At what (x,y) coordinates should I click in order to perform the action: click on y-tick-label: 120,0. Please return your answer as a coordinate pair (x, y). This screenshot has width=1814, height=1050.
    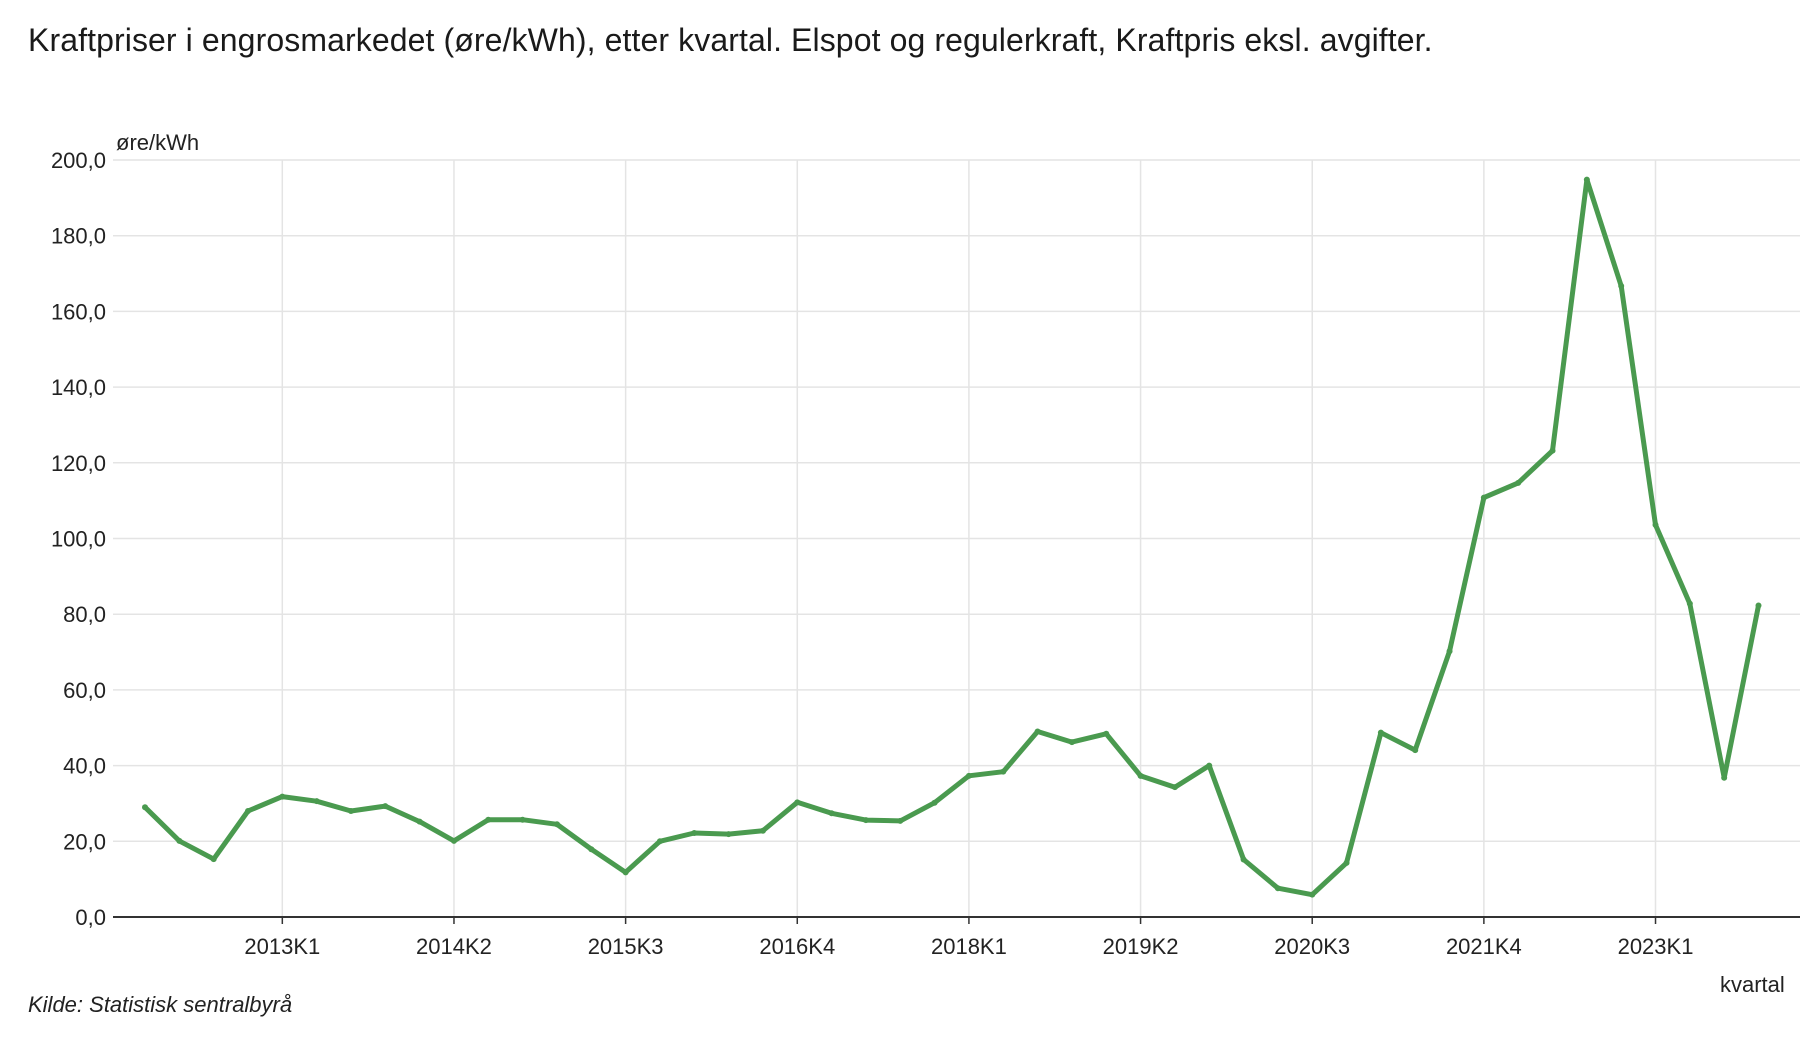
    Looking at the image, I should click on (78, 463).